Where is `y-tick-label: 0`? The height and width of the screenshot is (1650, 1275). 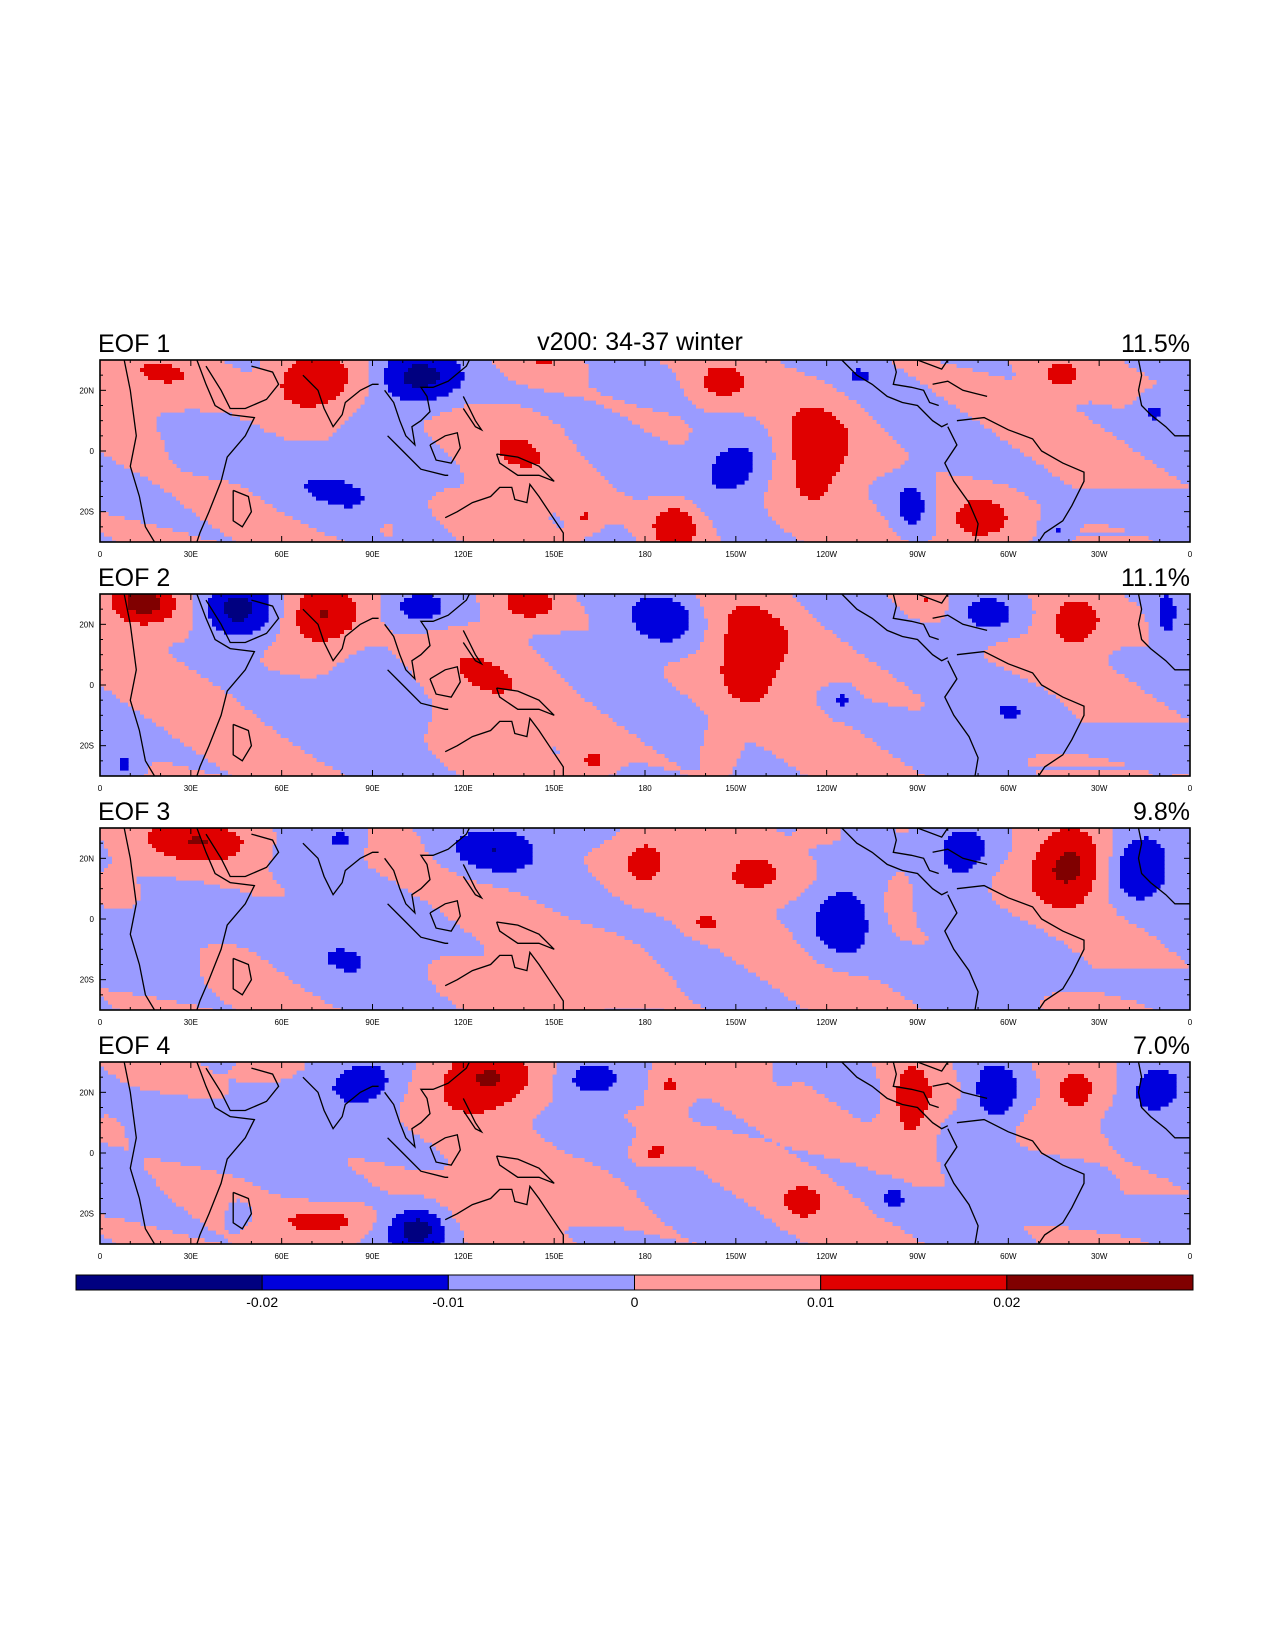
y-tick-label: 0 is located at coordinates (92, 685).